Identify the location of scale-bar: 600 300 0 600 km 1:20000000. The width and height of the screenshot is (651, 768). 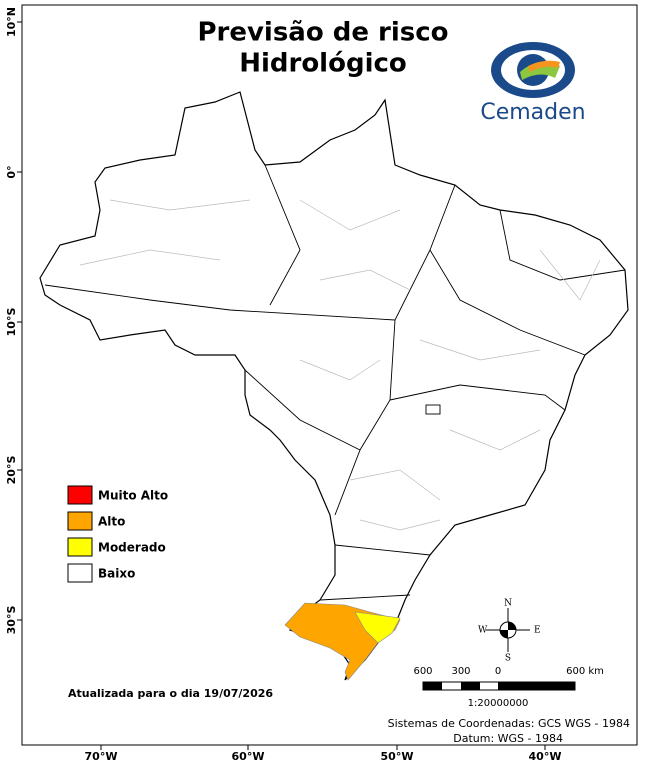
(508, 687).